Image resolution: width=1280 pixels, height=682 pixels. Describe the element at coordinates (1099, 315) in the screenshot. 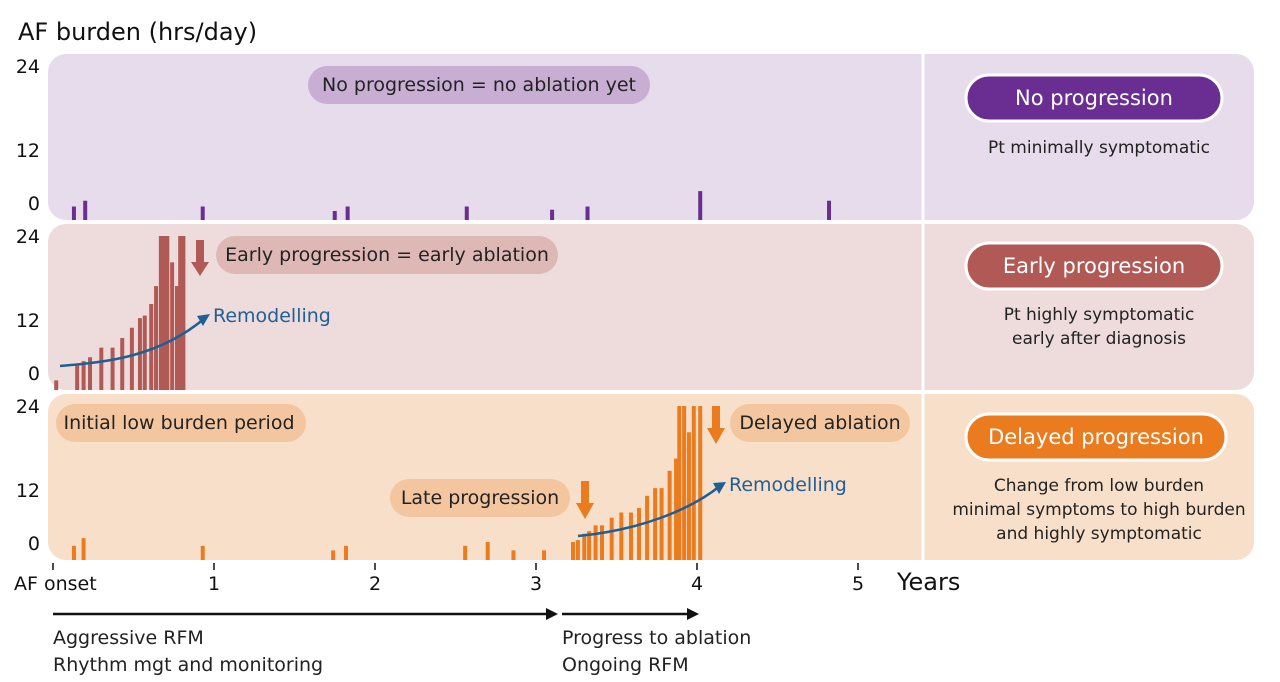

I see `svg-text: Pt highly symptomatic` at that location.